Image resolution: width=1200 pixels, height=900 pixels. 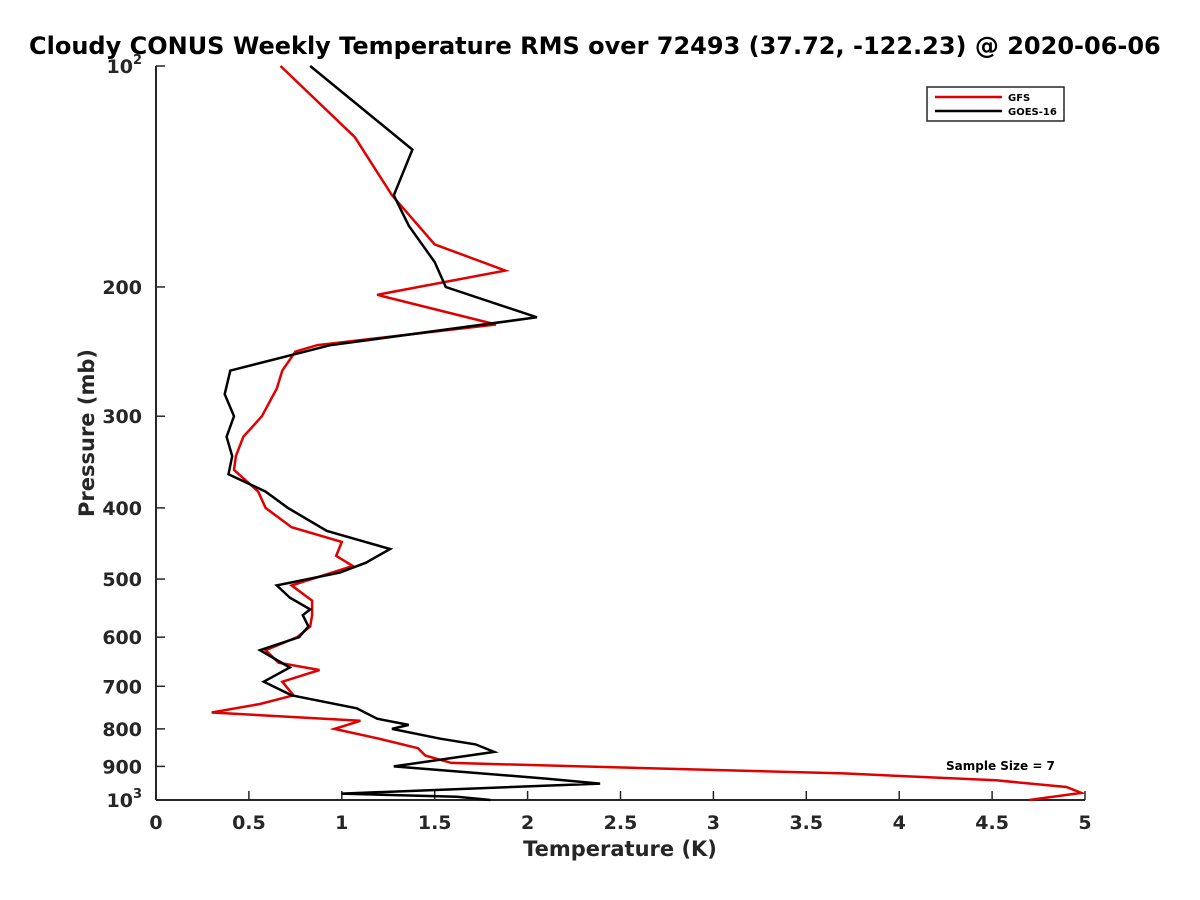 I want to click on x-tick-label: 1.5, so click(x=435, y=823).